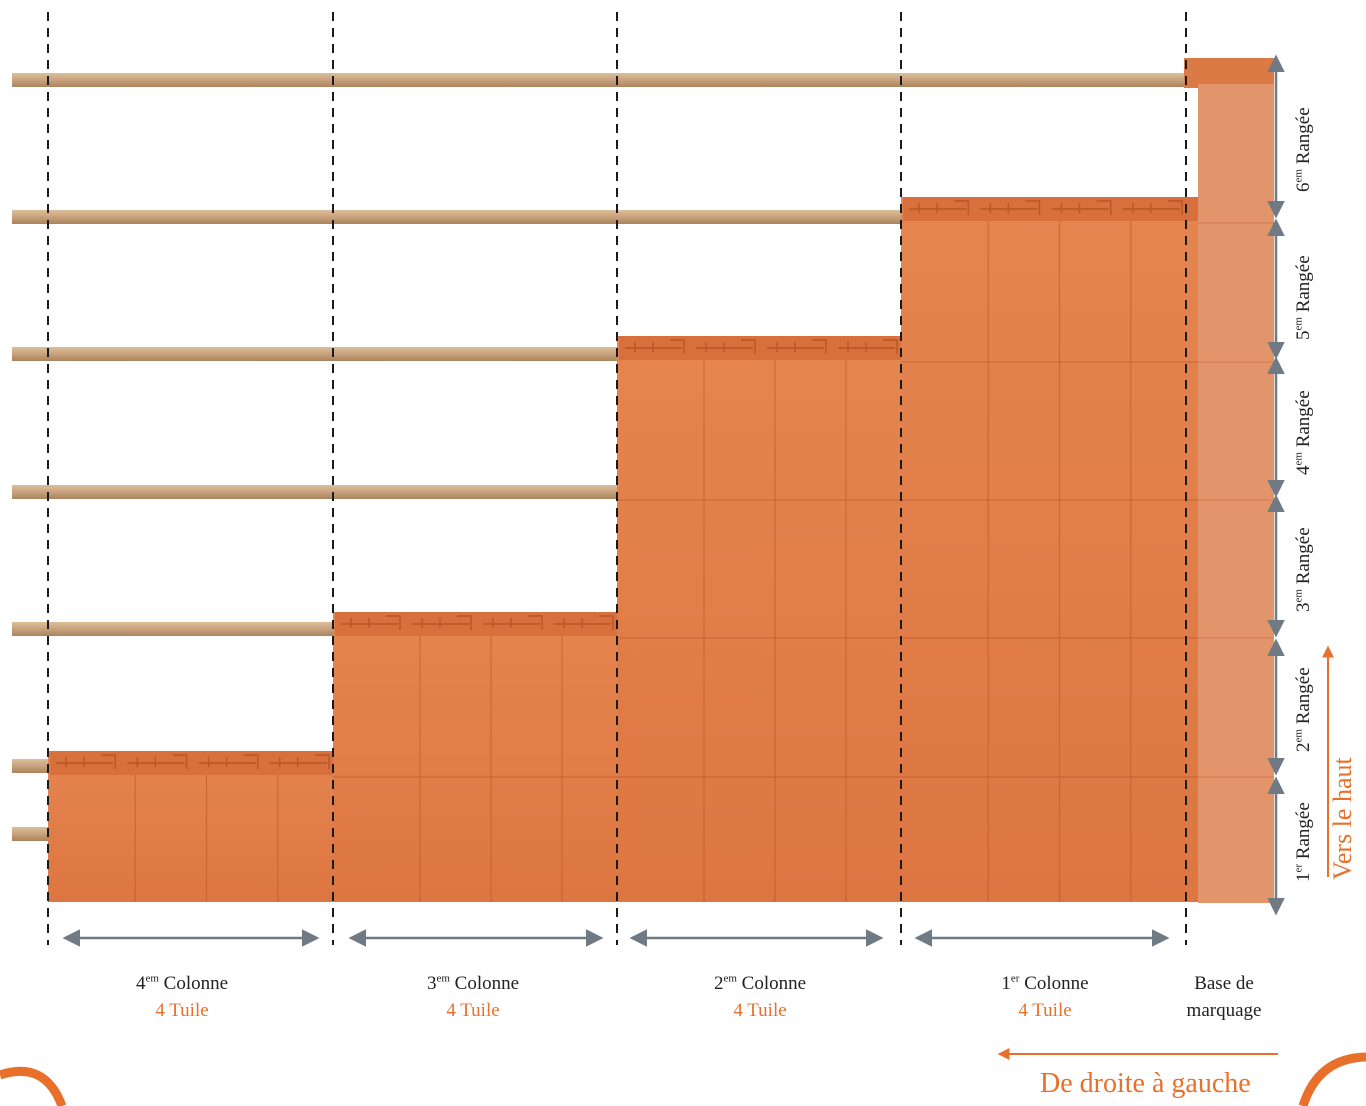 The height and width of the screenshot is (1106, 1366). I want to click on base-tile-top, so click(1229, 73).